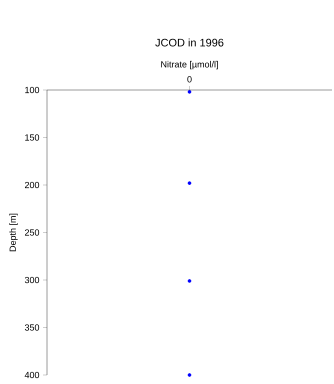 The width and height of the screenshot is (334, 384). What do you see at coordinates (32, 137) in the screenshot?
I see `y-tick-label: 150` at bounding box center [32, 137].